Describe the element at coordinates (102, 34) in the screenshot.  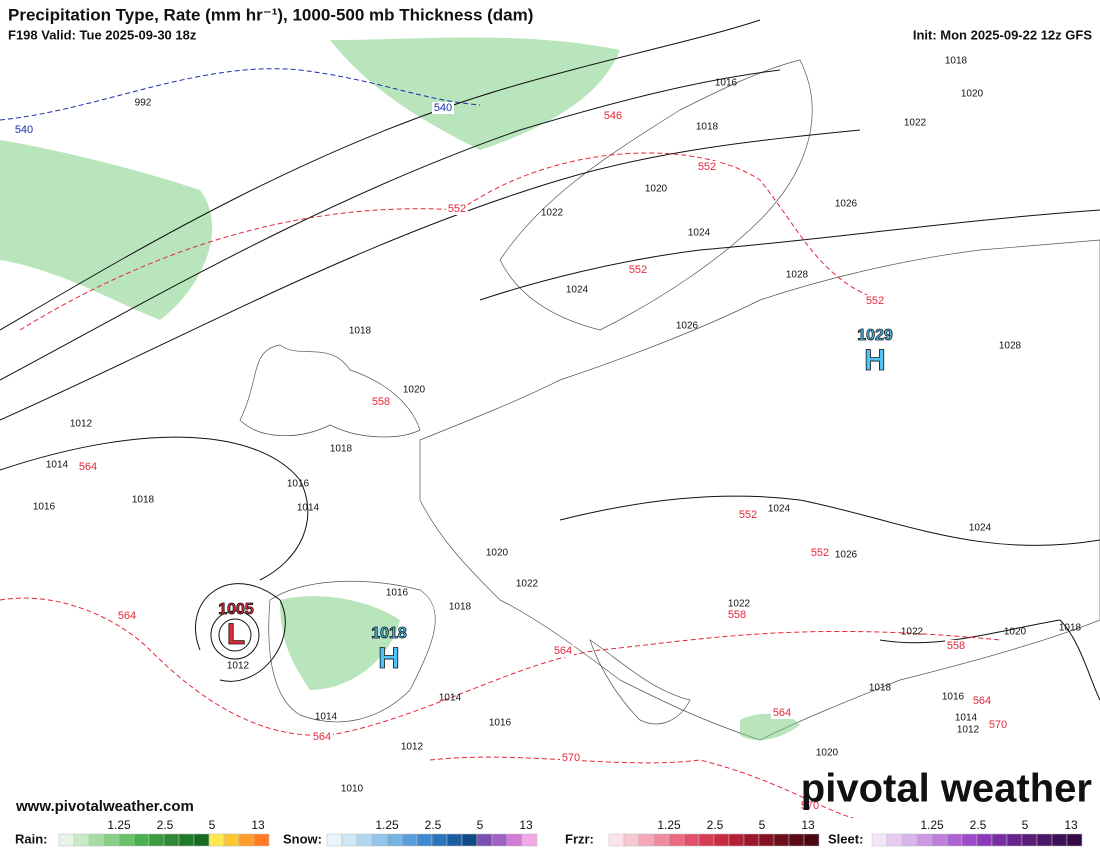
I see `valid-time: F198 Valid: Tue 2025-09-30 18z` at that location.